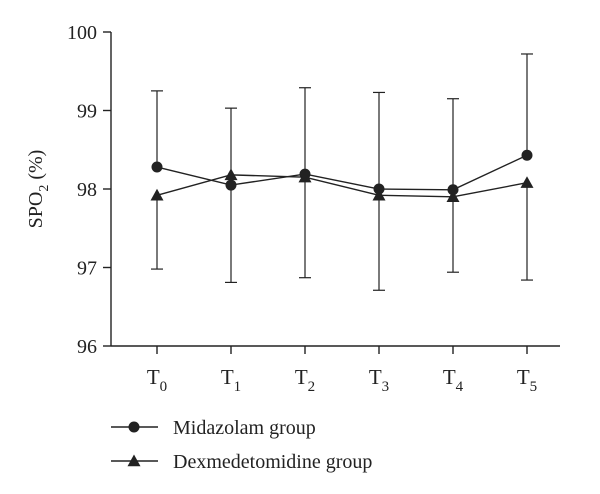 This screenshot has width=600, height=494. I want to click on legend-marker-dexmedetomidine, so click(134, 460).